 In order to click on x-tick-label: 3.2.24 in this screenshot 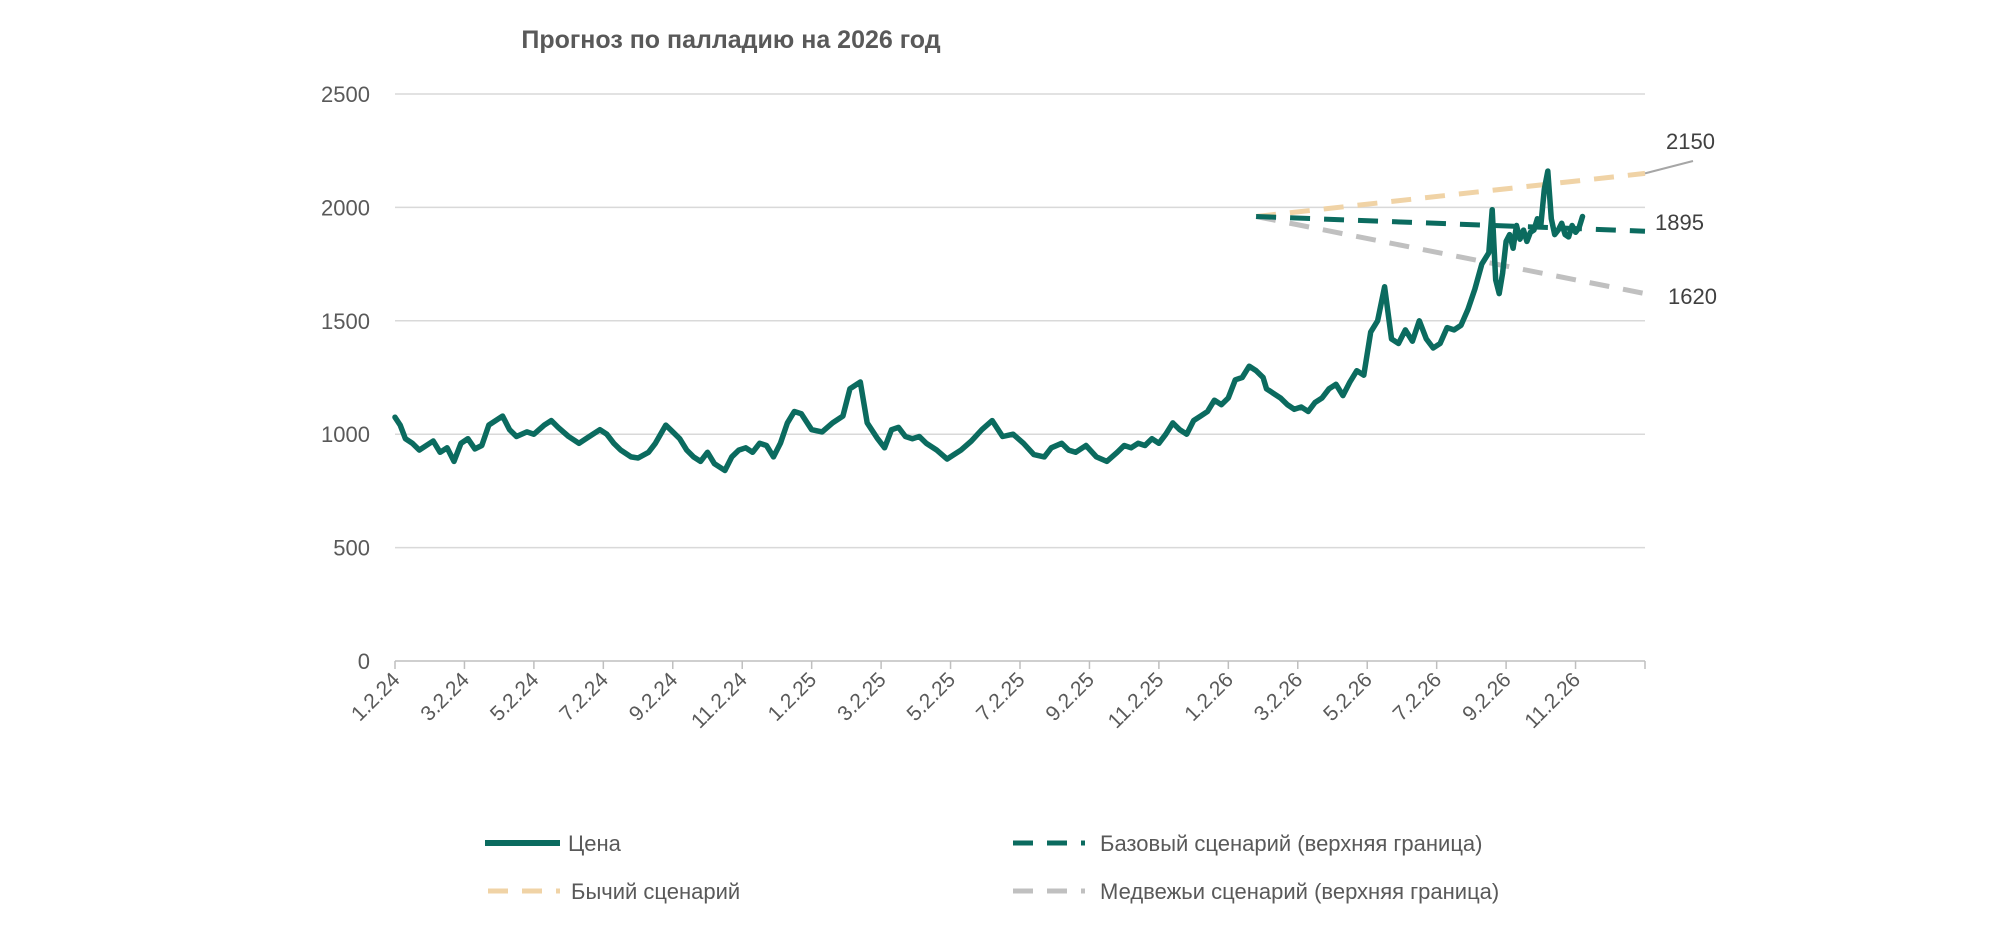, I will do `click(445, 697)`.